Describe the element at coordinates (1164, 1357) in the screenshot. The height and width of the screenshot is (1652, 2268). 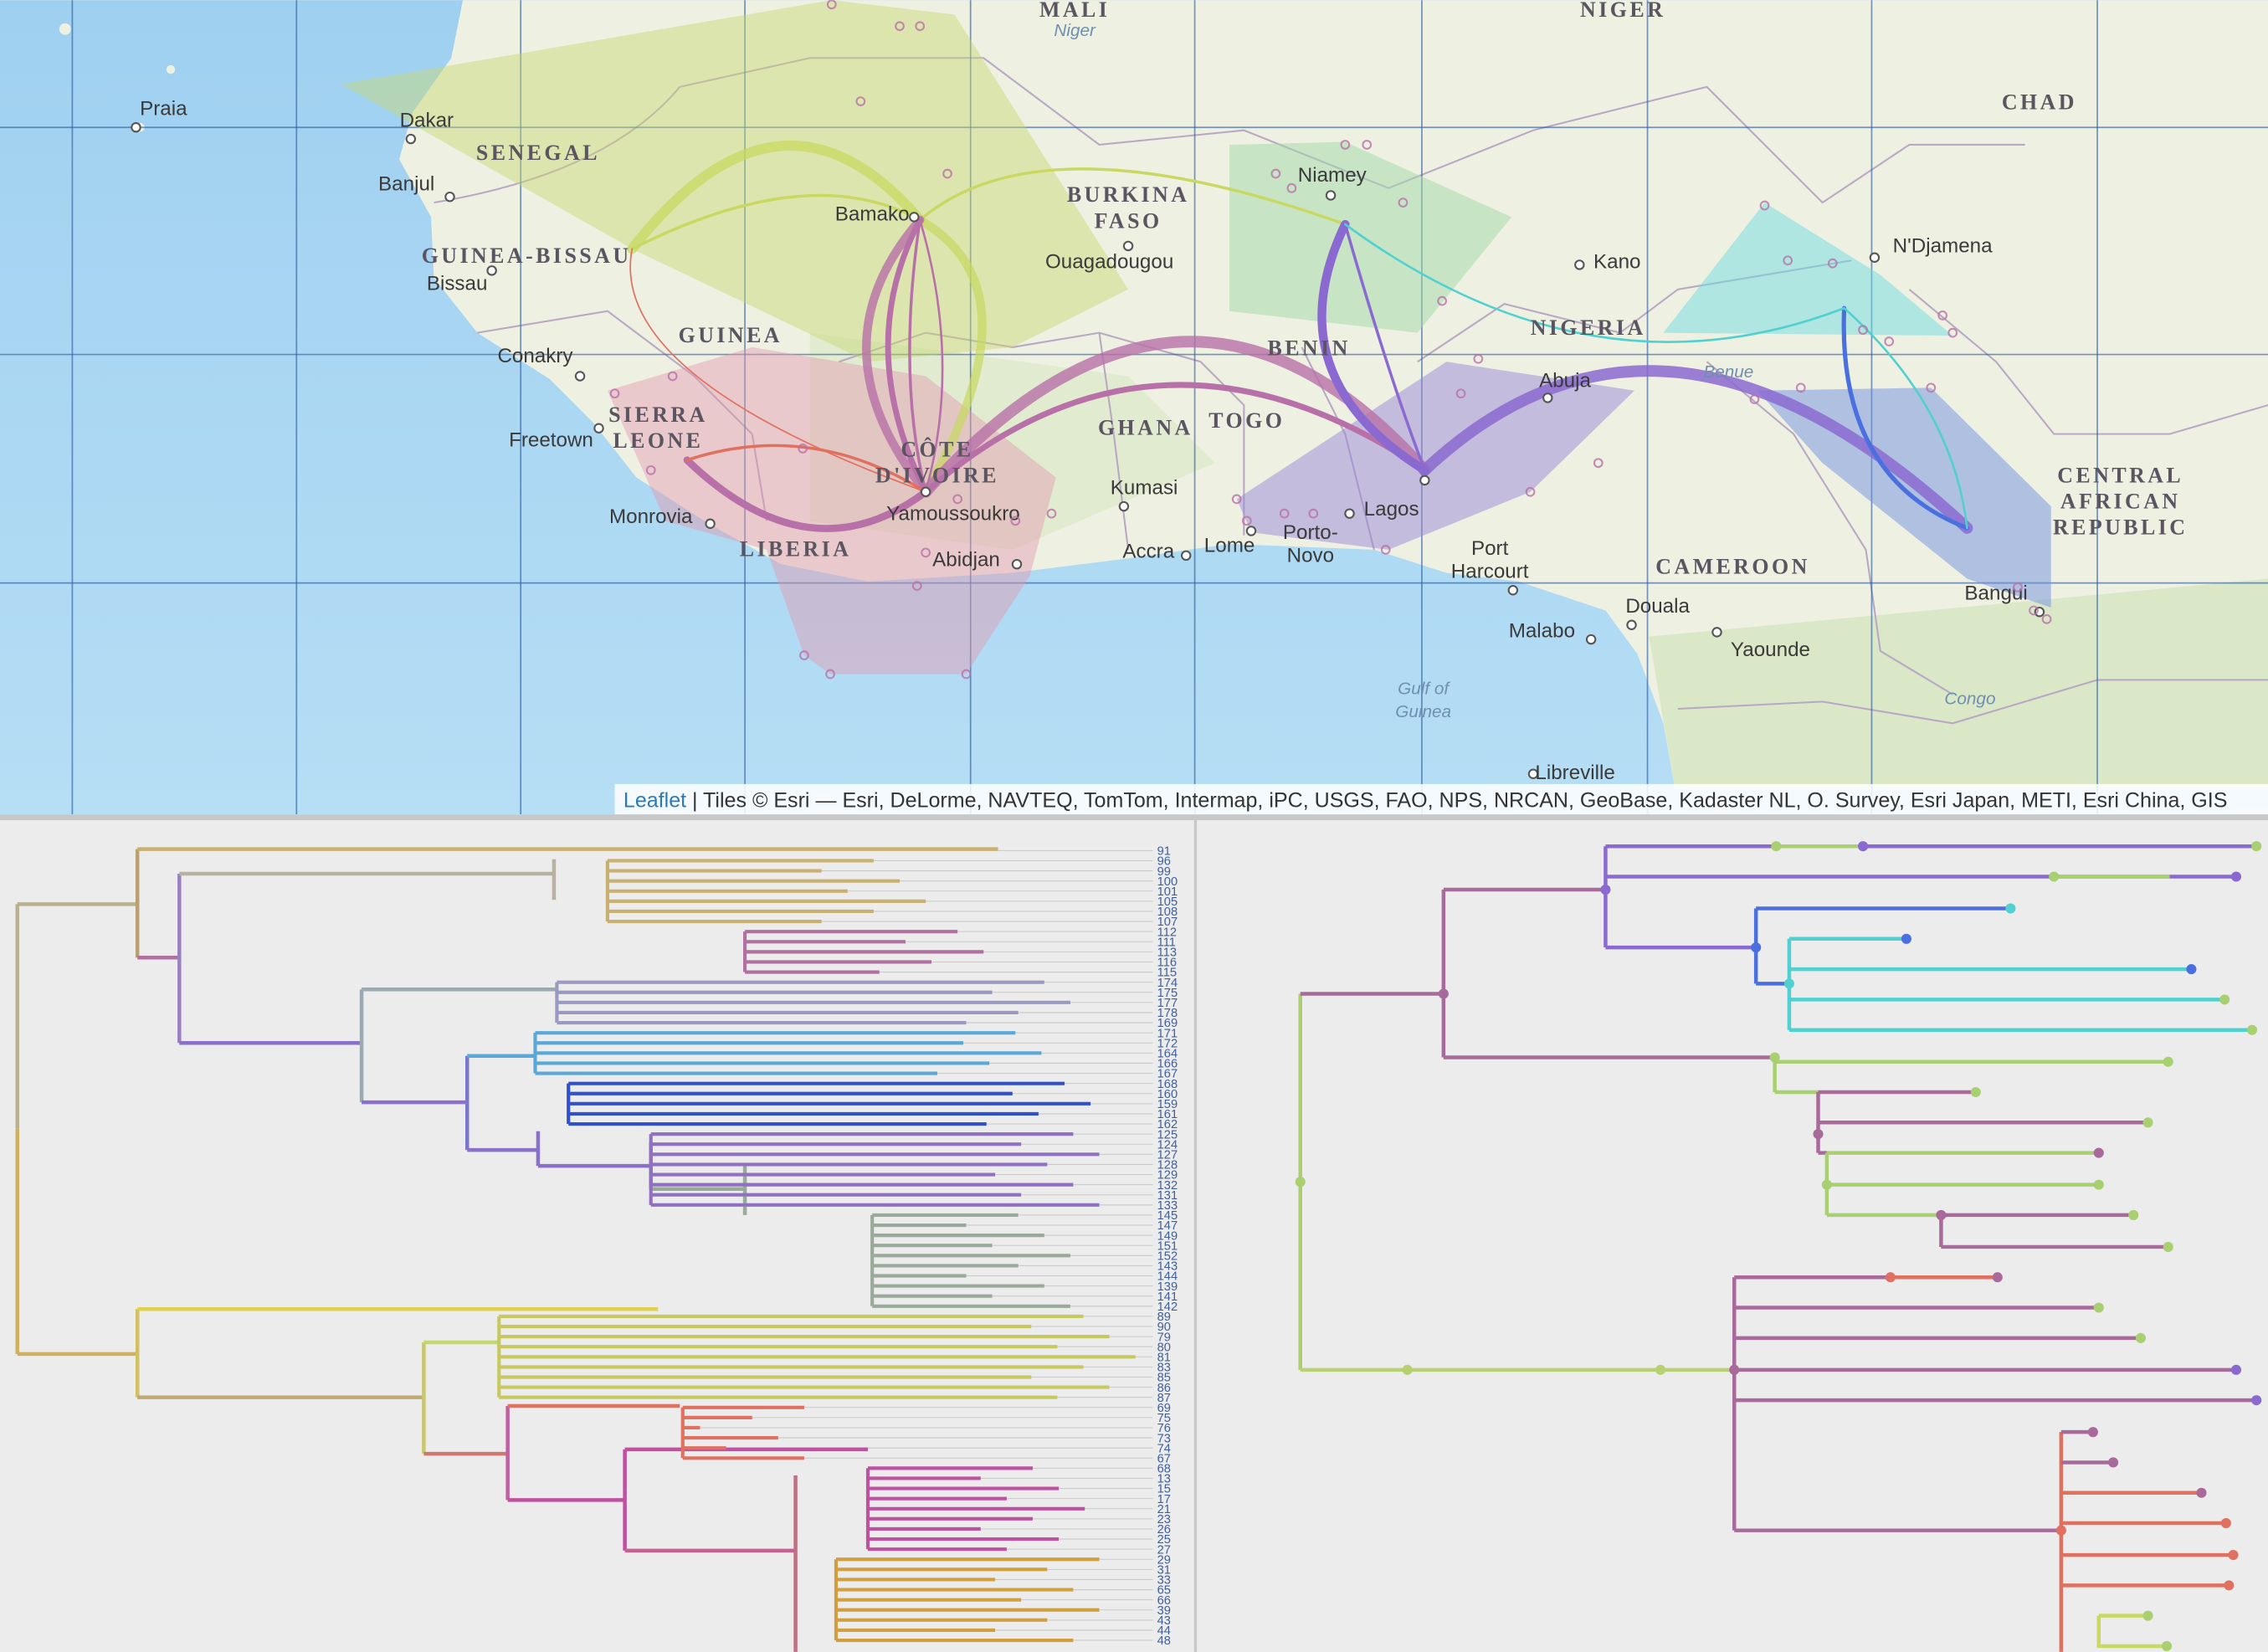
I see `tip-label: 81` at that location.